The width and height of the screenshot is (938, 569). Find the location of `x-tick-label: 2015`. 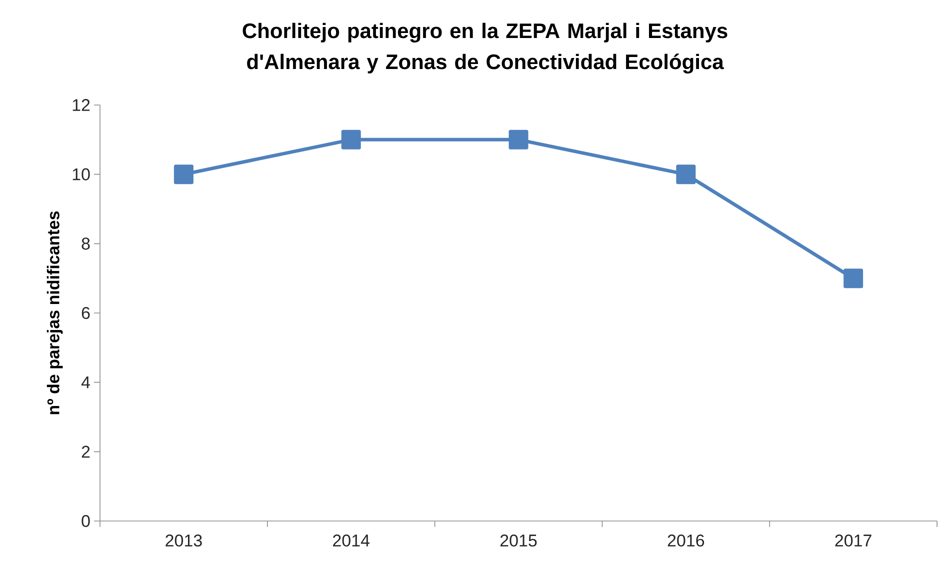

x-tick-label: 2015 is located at coordinates (518, 540).